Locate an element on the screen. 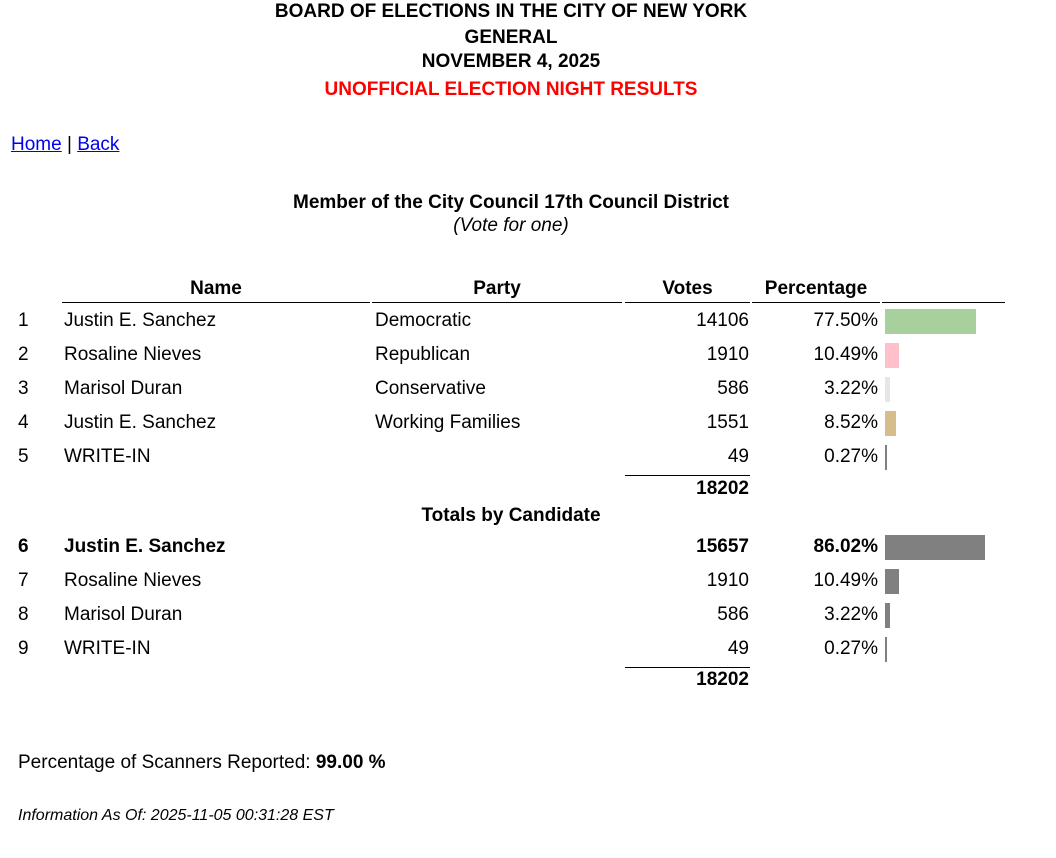 The width and height of the screenshot is (1056, 858). header-line: GENERAL is located at coordinates (511, 37).